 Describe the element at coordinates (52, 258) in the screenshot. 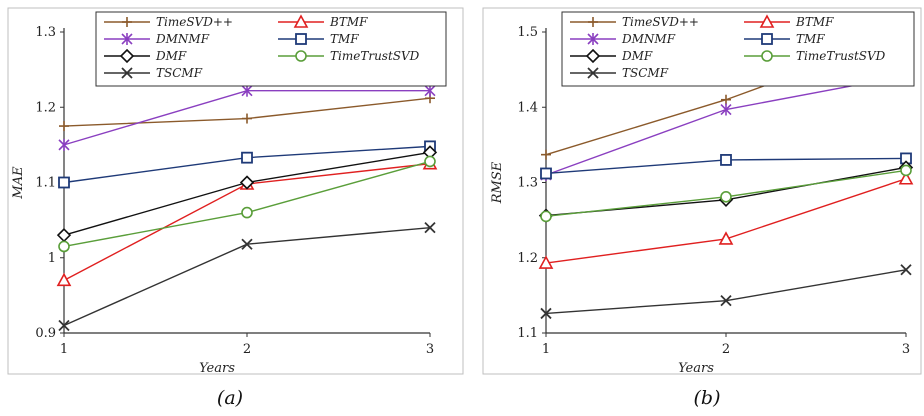

I see `y-tick-label: 1` at that location.